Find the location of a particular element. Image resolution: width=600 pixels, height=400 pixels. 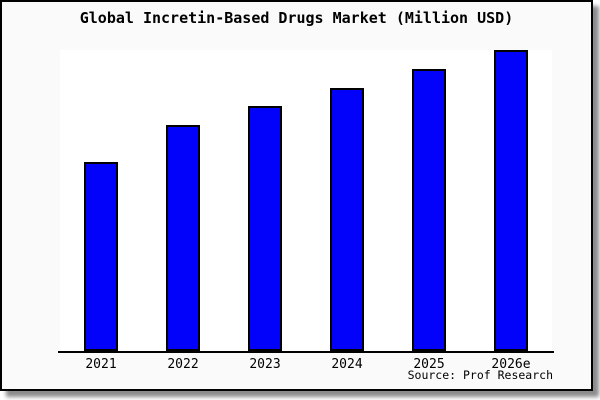

x-tick-label-2021: 2021 is located at coordinates (101, 364).